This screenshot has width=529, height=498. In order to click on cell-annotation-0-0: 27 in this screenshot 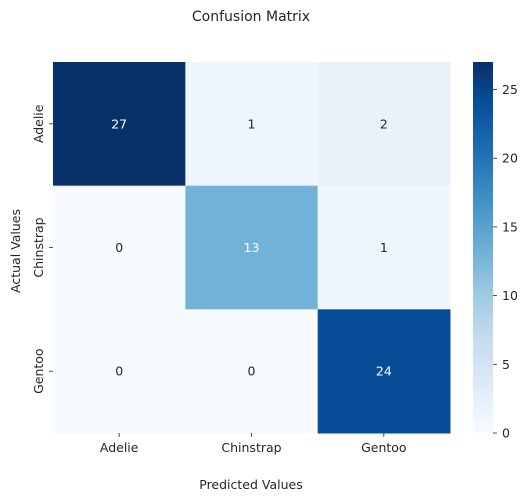, I will do `click(119, 123)`.